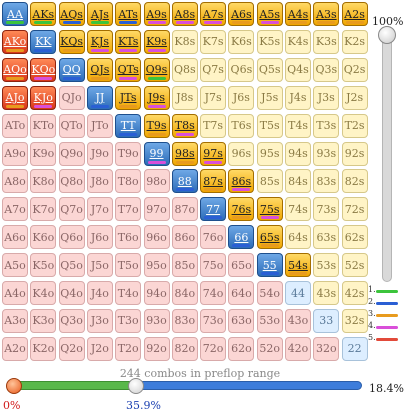 This screenshot has height=418, width=406. What do you see at coordinates (71, 97) in the screenshot?
I see `hand-cell-qjo: QJo` at bounding box center [71, 97].